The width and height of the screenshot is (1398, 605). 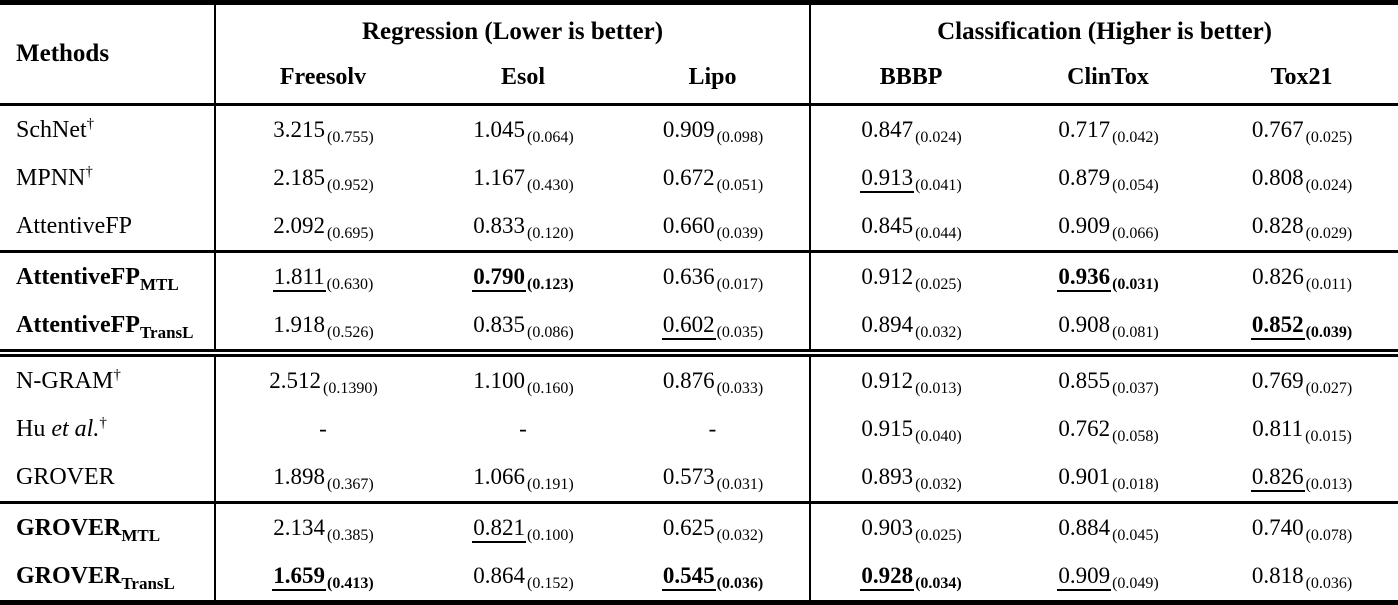 I want to click on metric-value: 3.215 (0.755), so click(x=322, y=131).